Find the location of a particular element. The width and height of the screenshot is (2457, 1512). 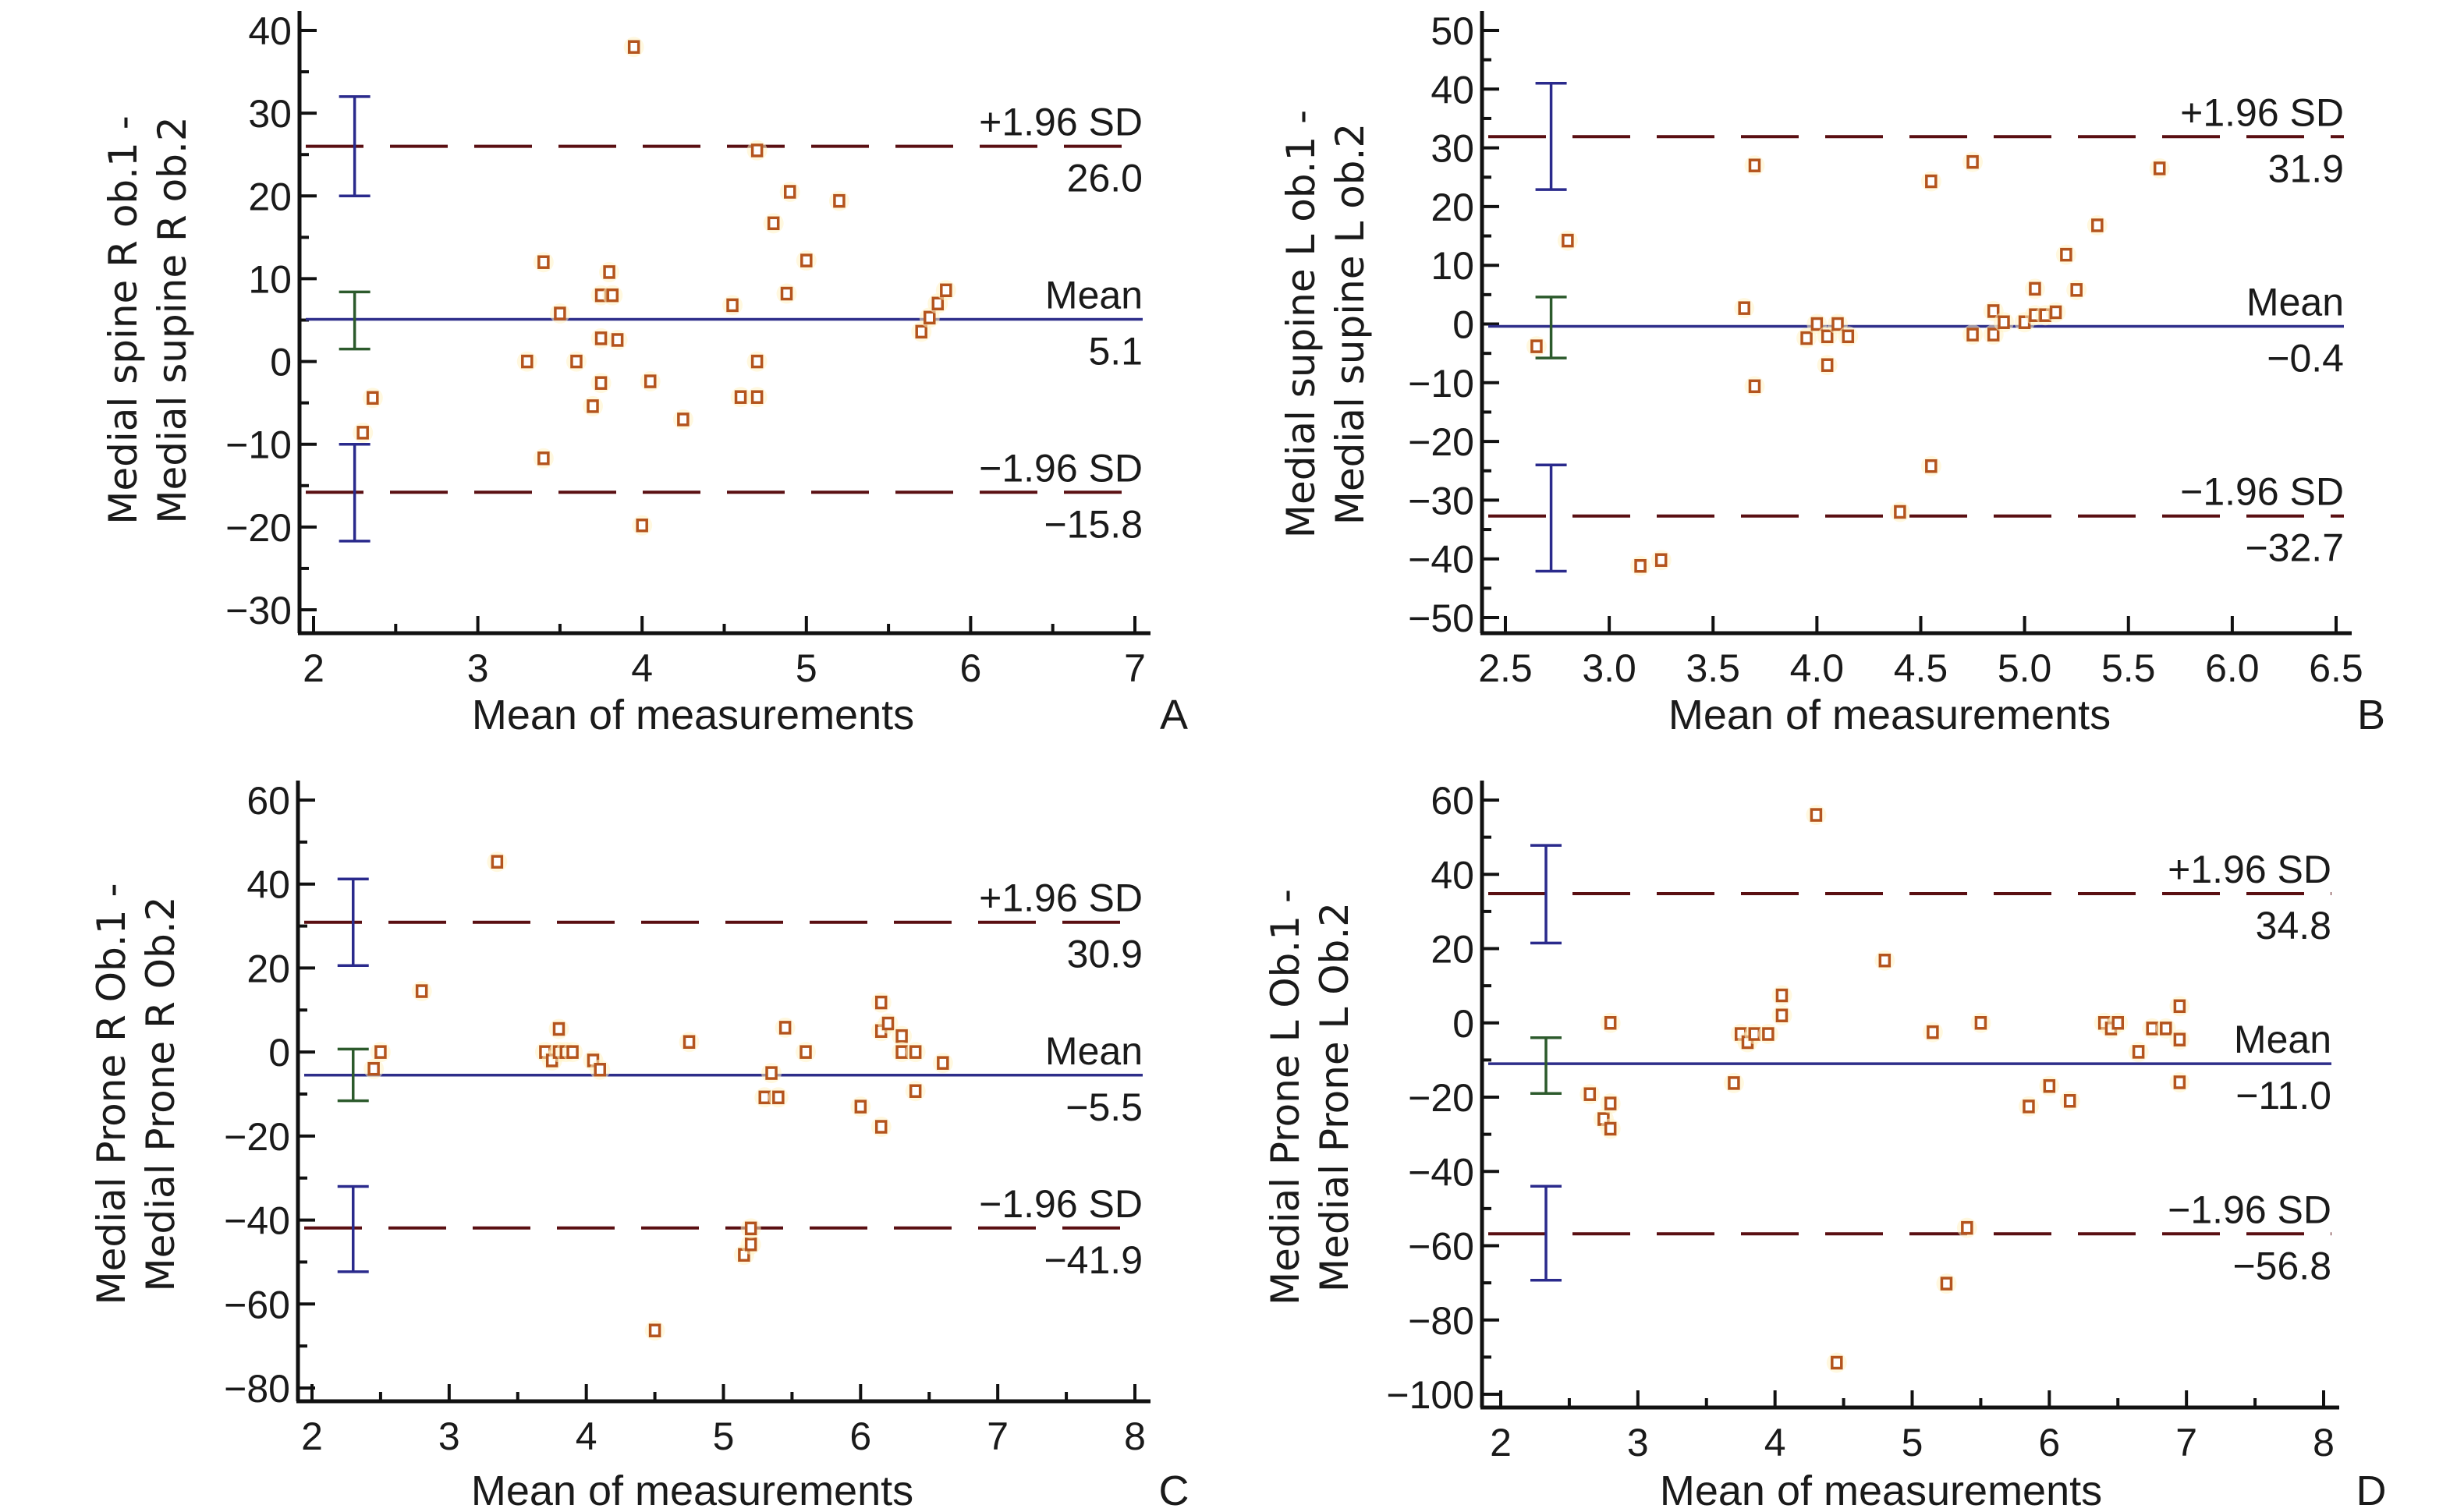

y-tick-label: −50 is located at coordinates (1441, 618).